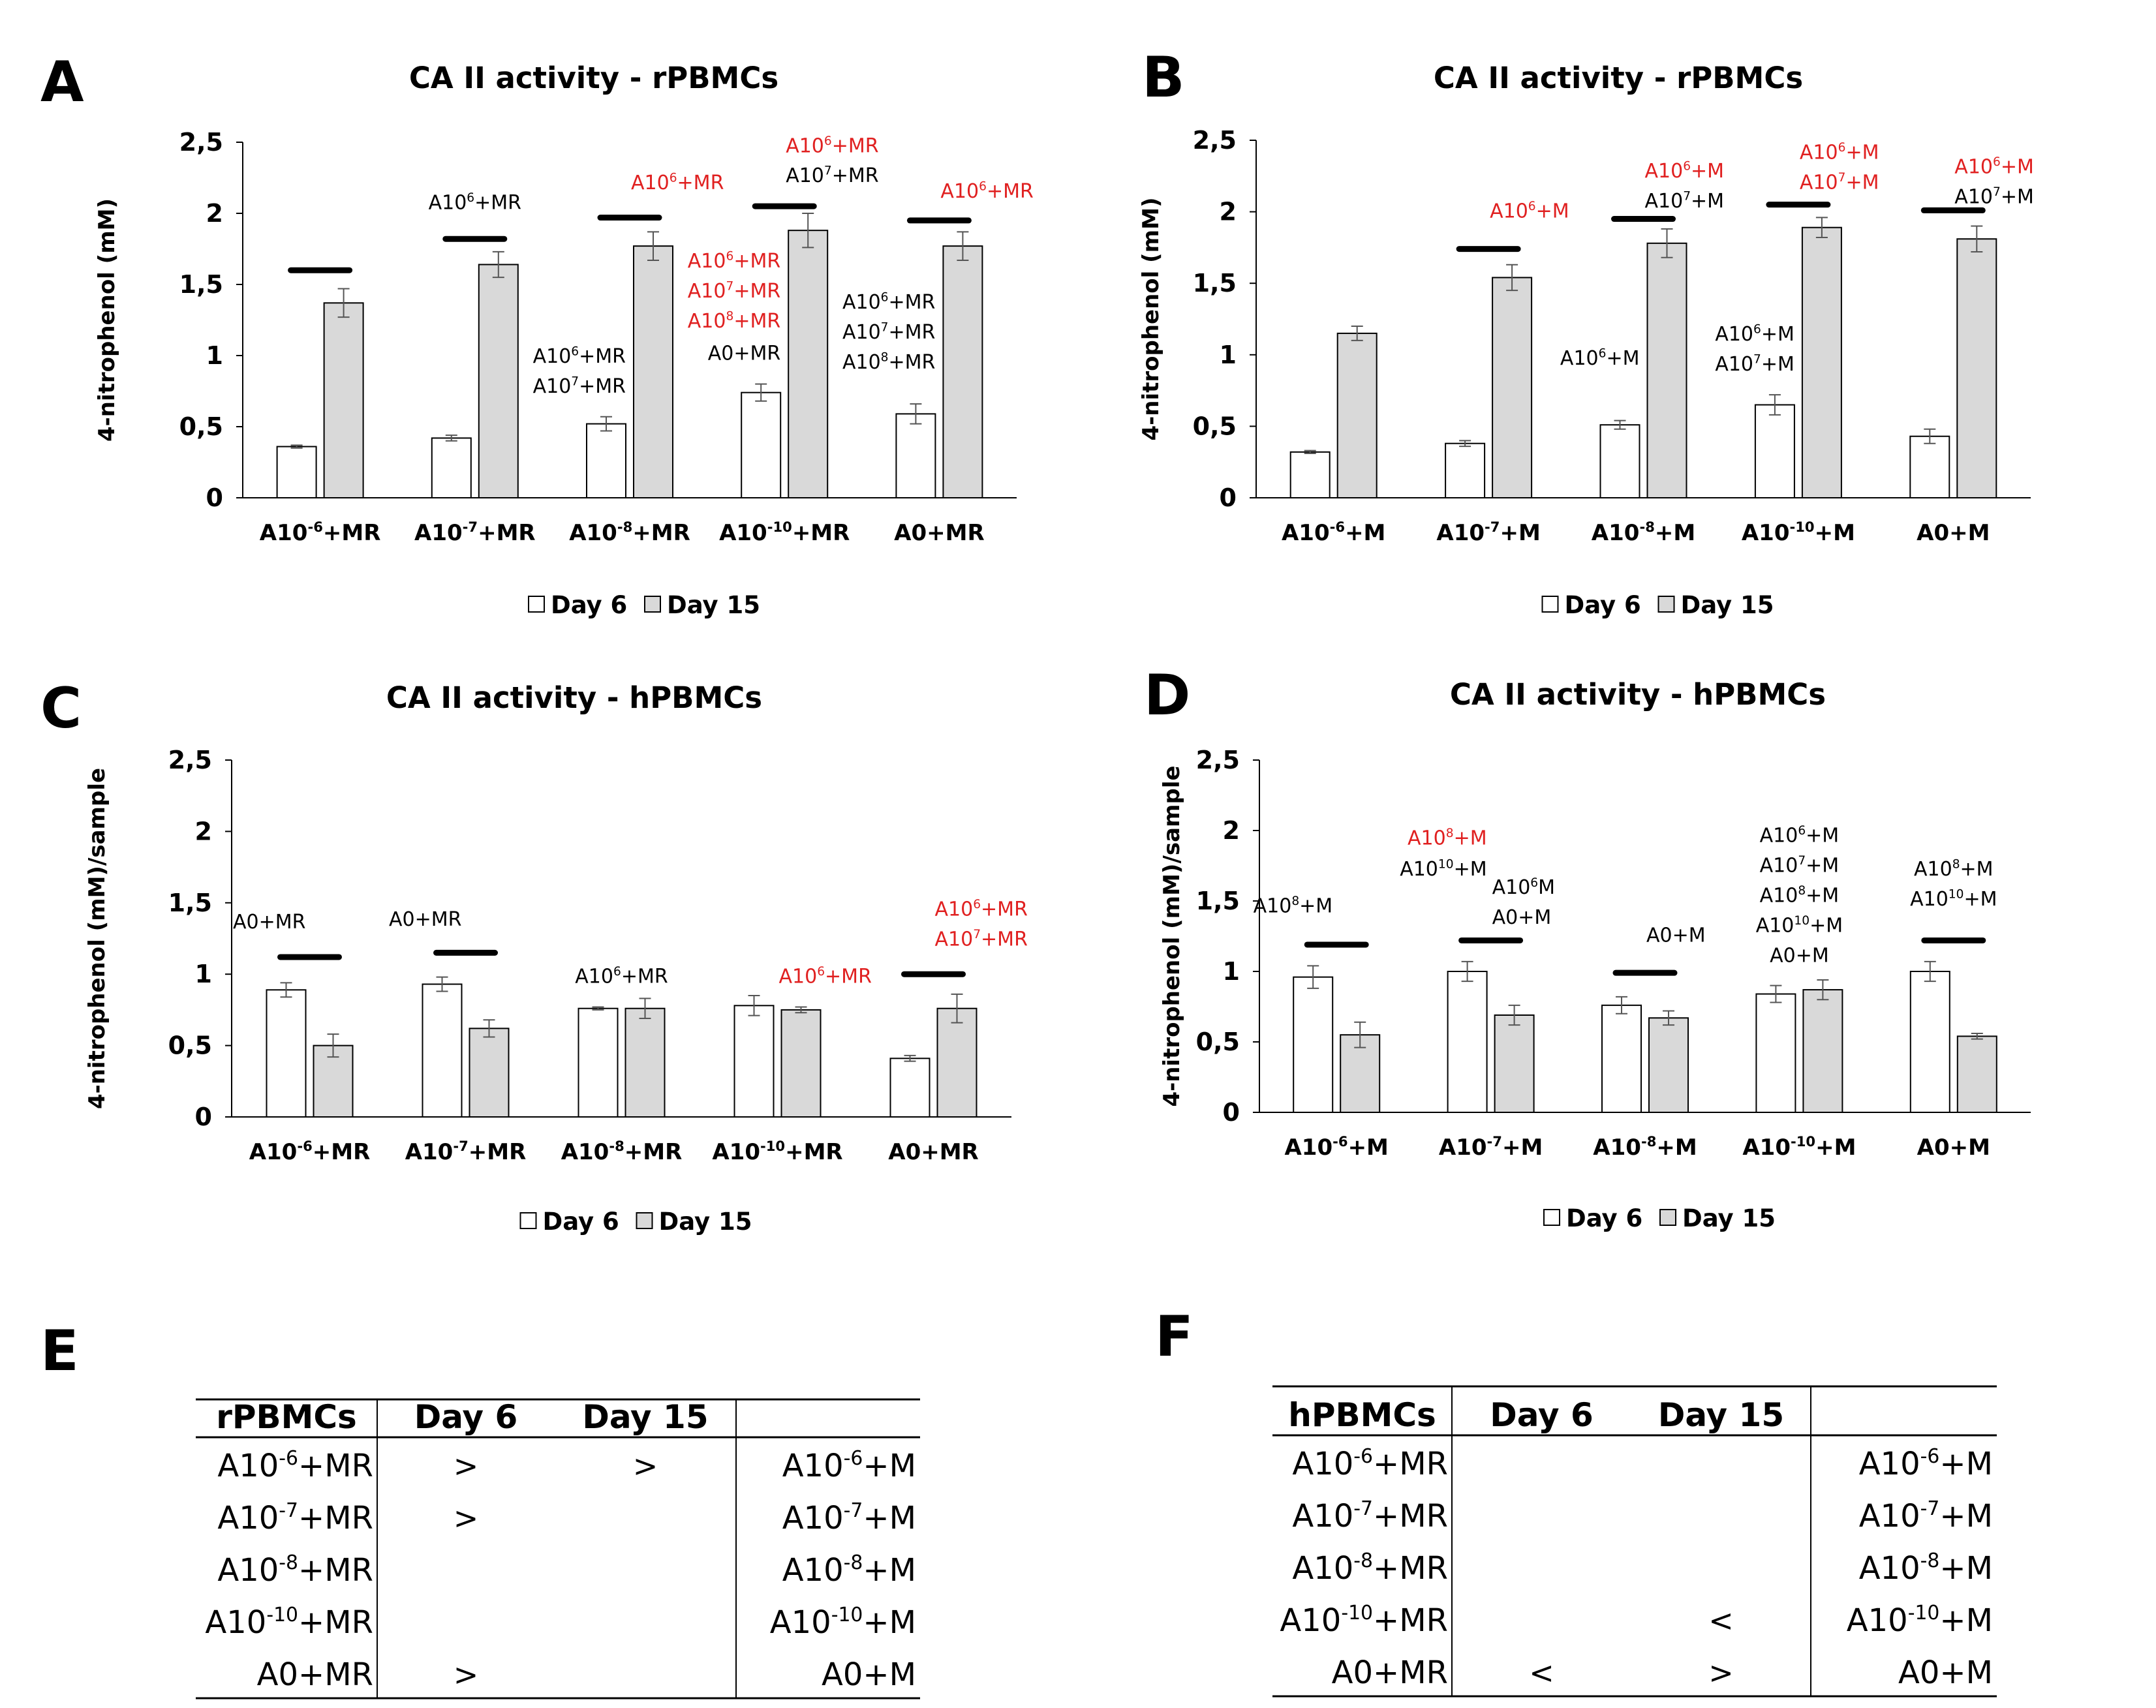  I want to click on legend-swatch-day6, so click(536, 604).